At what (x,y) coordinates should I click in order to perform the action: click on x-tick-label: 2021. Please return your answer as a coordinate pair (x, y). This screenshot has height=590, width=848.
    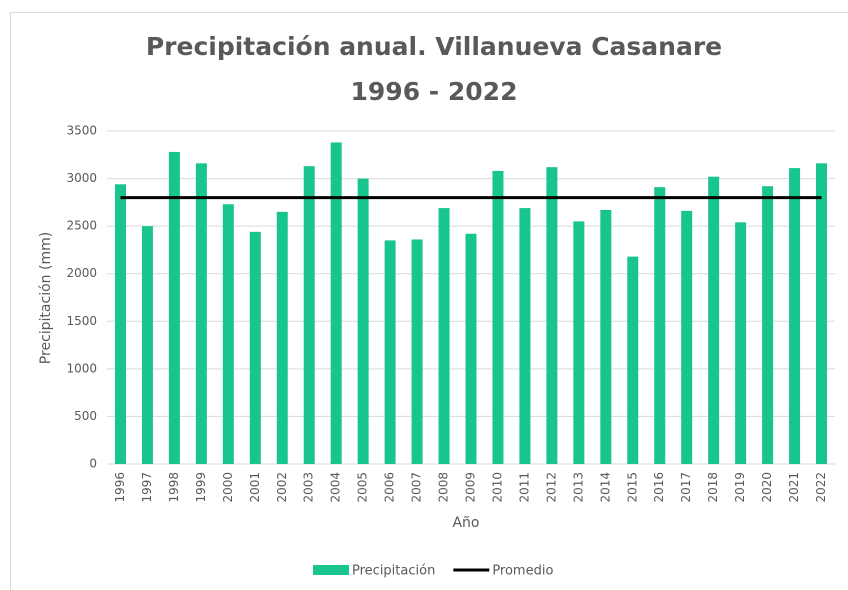
    Looking at the image, I should click on (794, 487).